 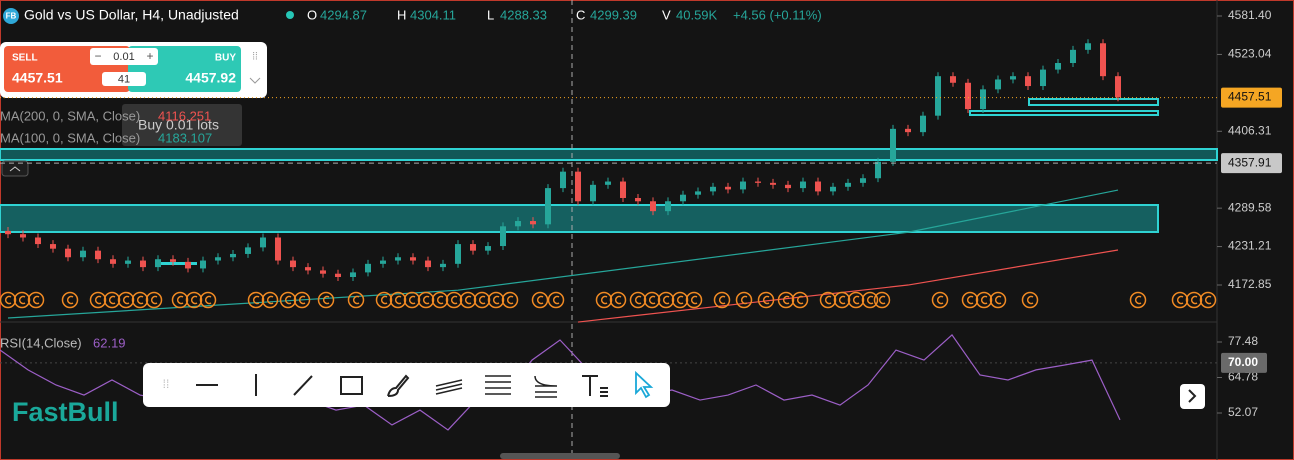 What do you see at coordinates (166, 384) in the screenshot?
I see `toolbar-handle: ⁞⁞` at bounding box center [166, 384].